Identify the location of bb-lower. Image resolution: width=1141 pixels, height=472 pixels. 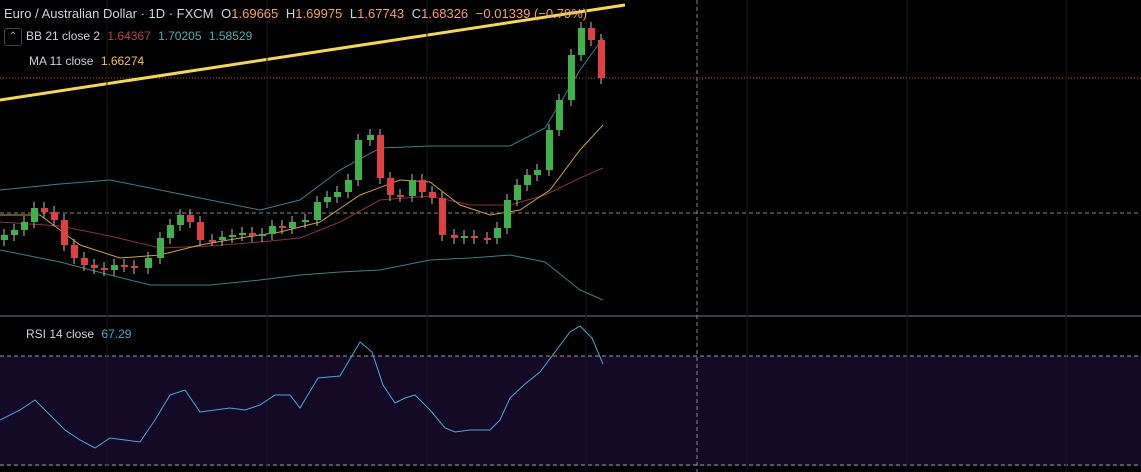
(302, 275).